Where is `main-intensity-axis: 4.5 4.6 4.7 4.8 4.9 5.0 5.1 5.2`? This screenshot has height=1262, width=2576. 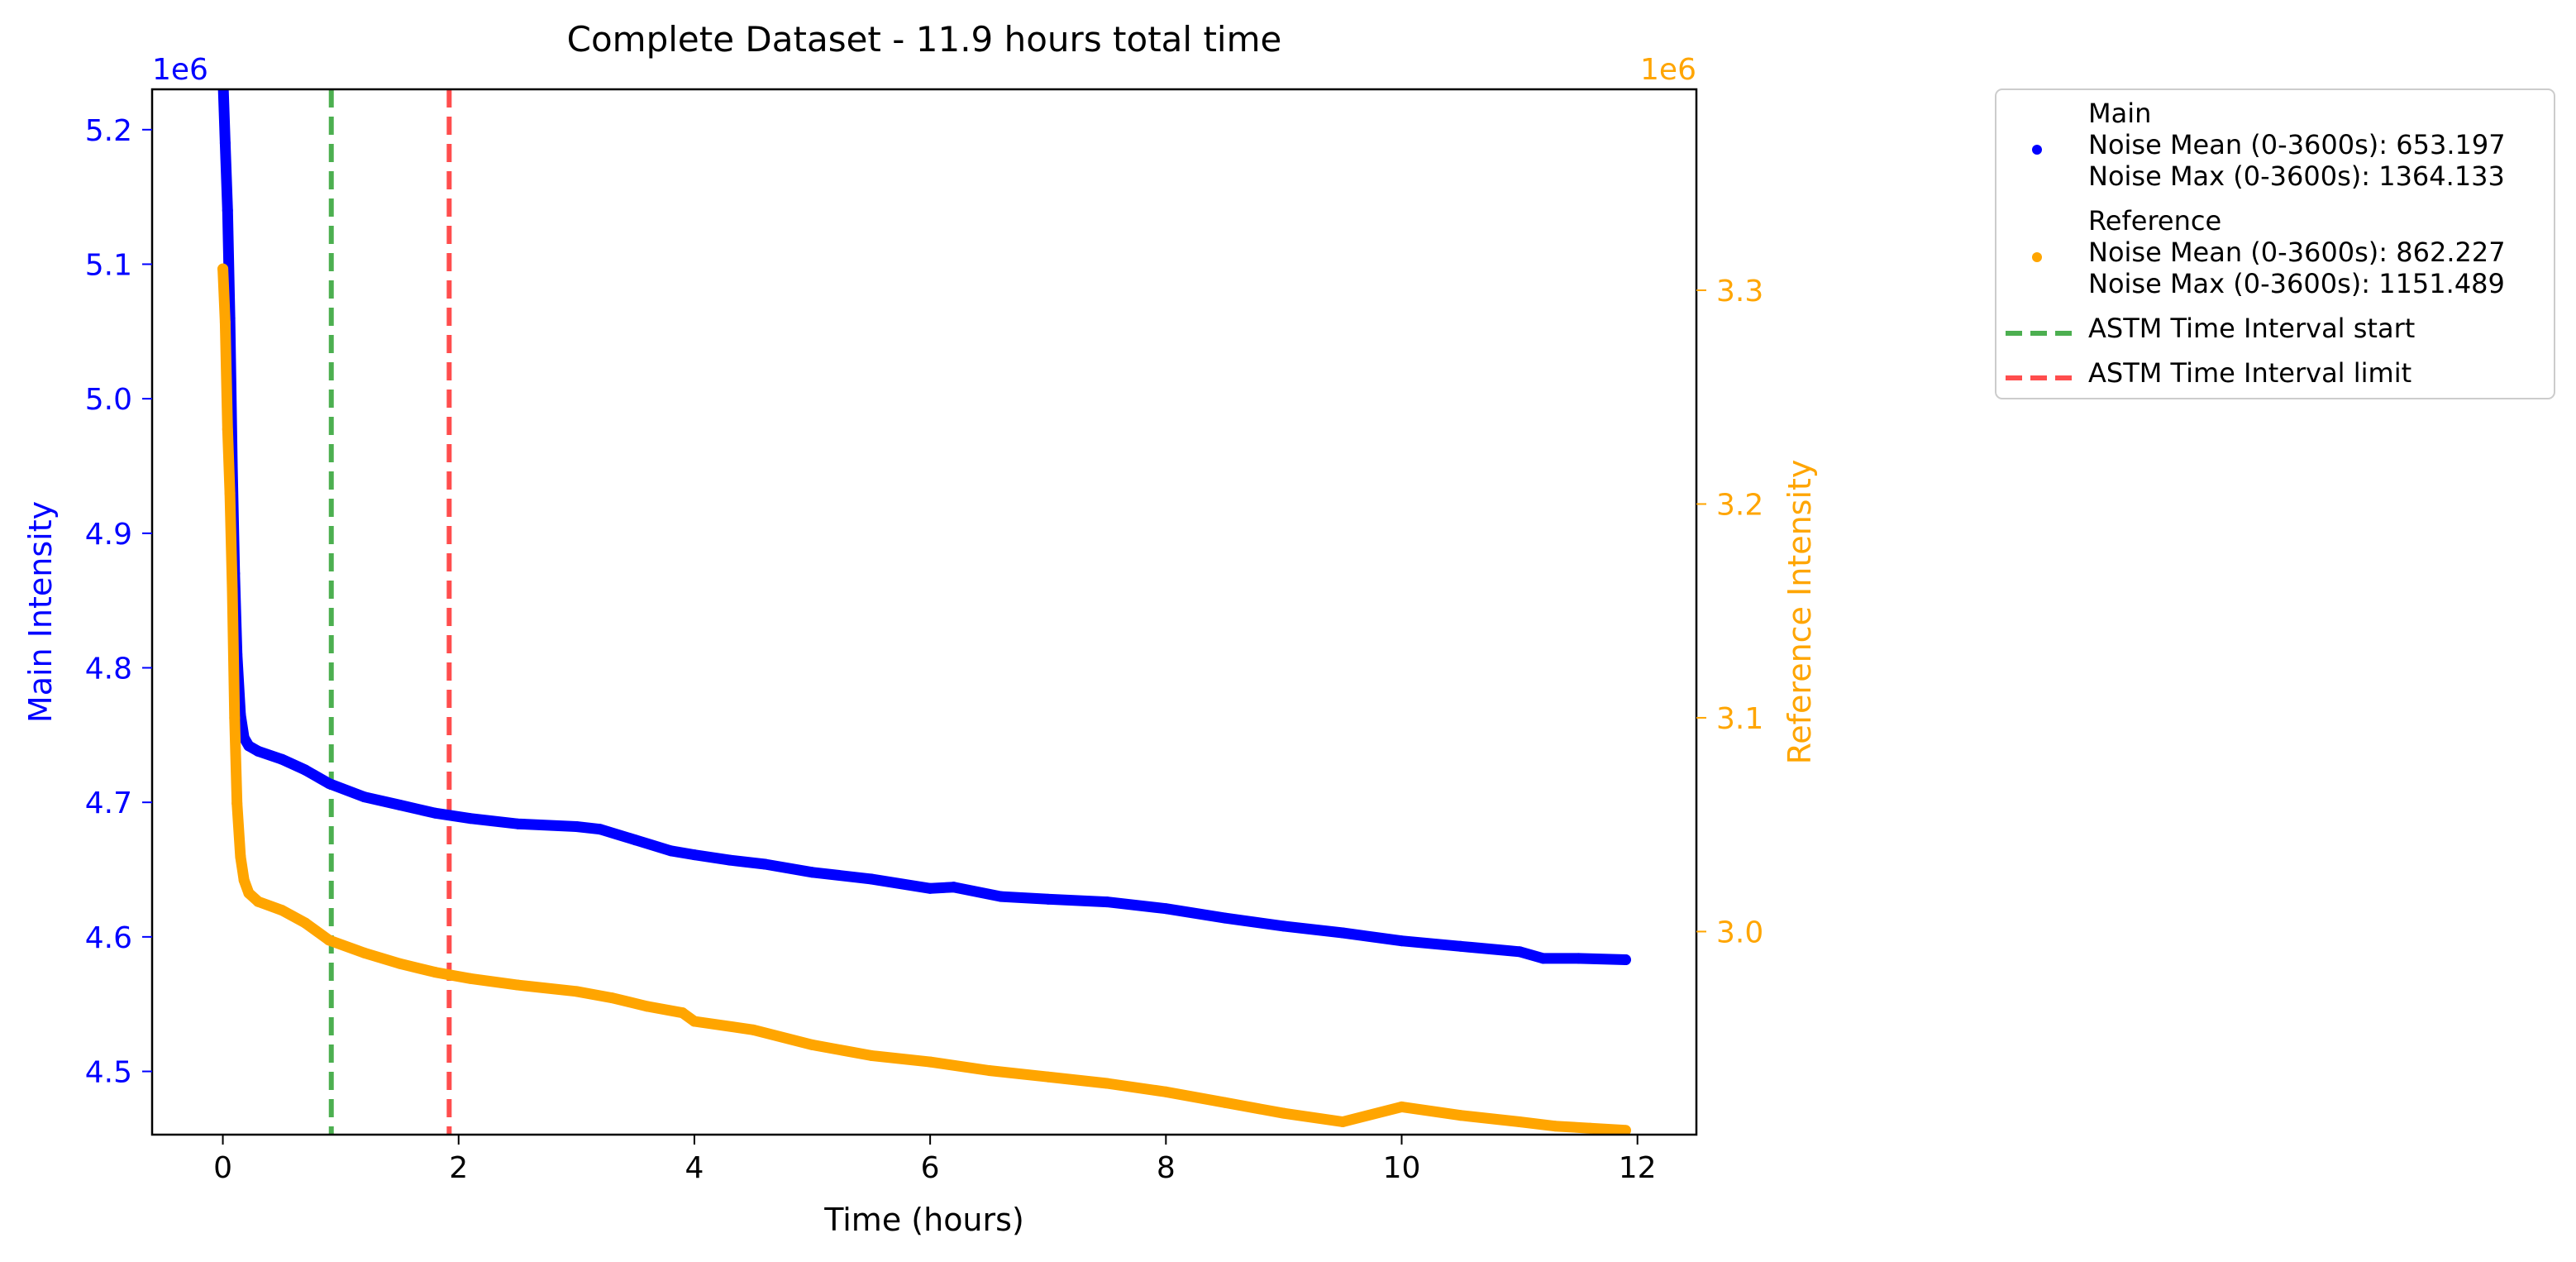 main-intensity-axis: 4.5 4.6 4.7 4.8 4.9 5.0 5.1 5.2 is located at coordinates (118, 602).